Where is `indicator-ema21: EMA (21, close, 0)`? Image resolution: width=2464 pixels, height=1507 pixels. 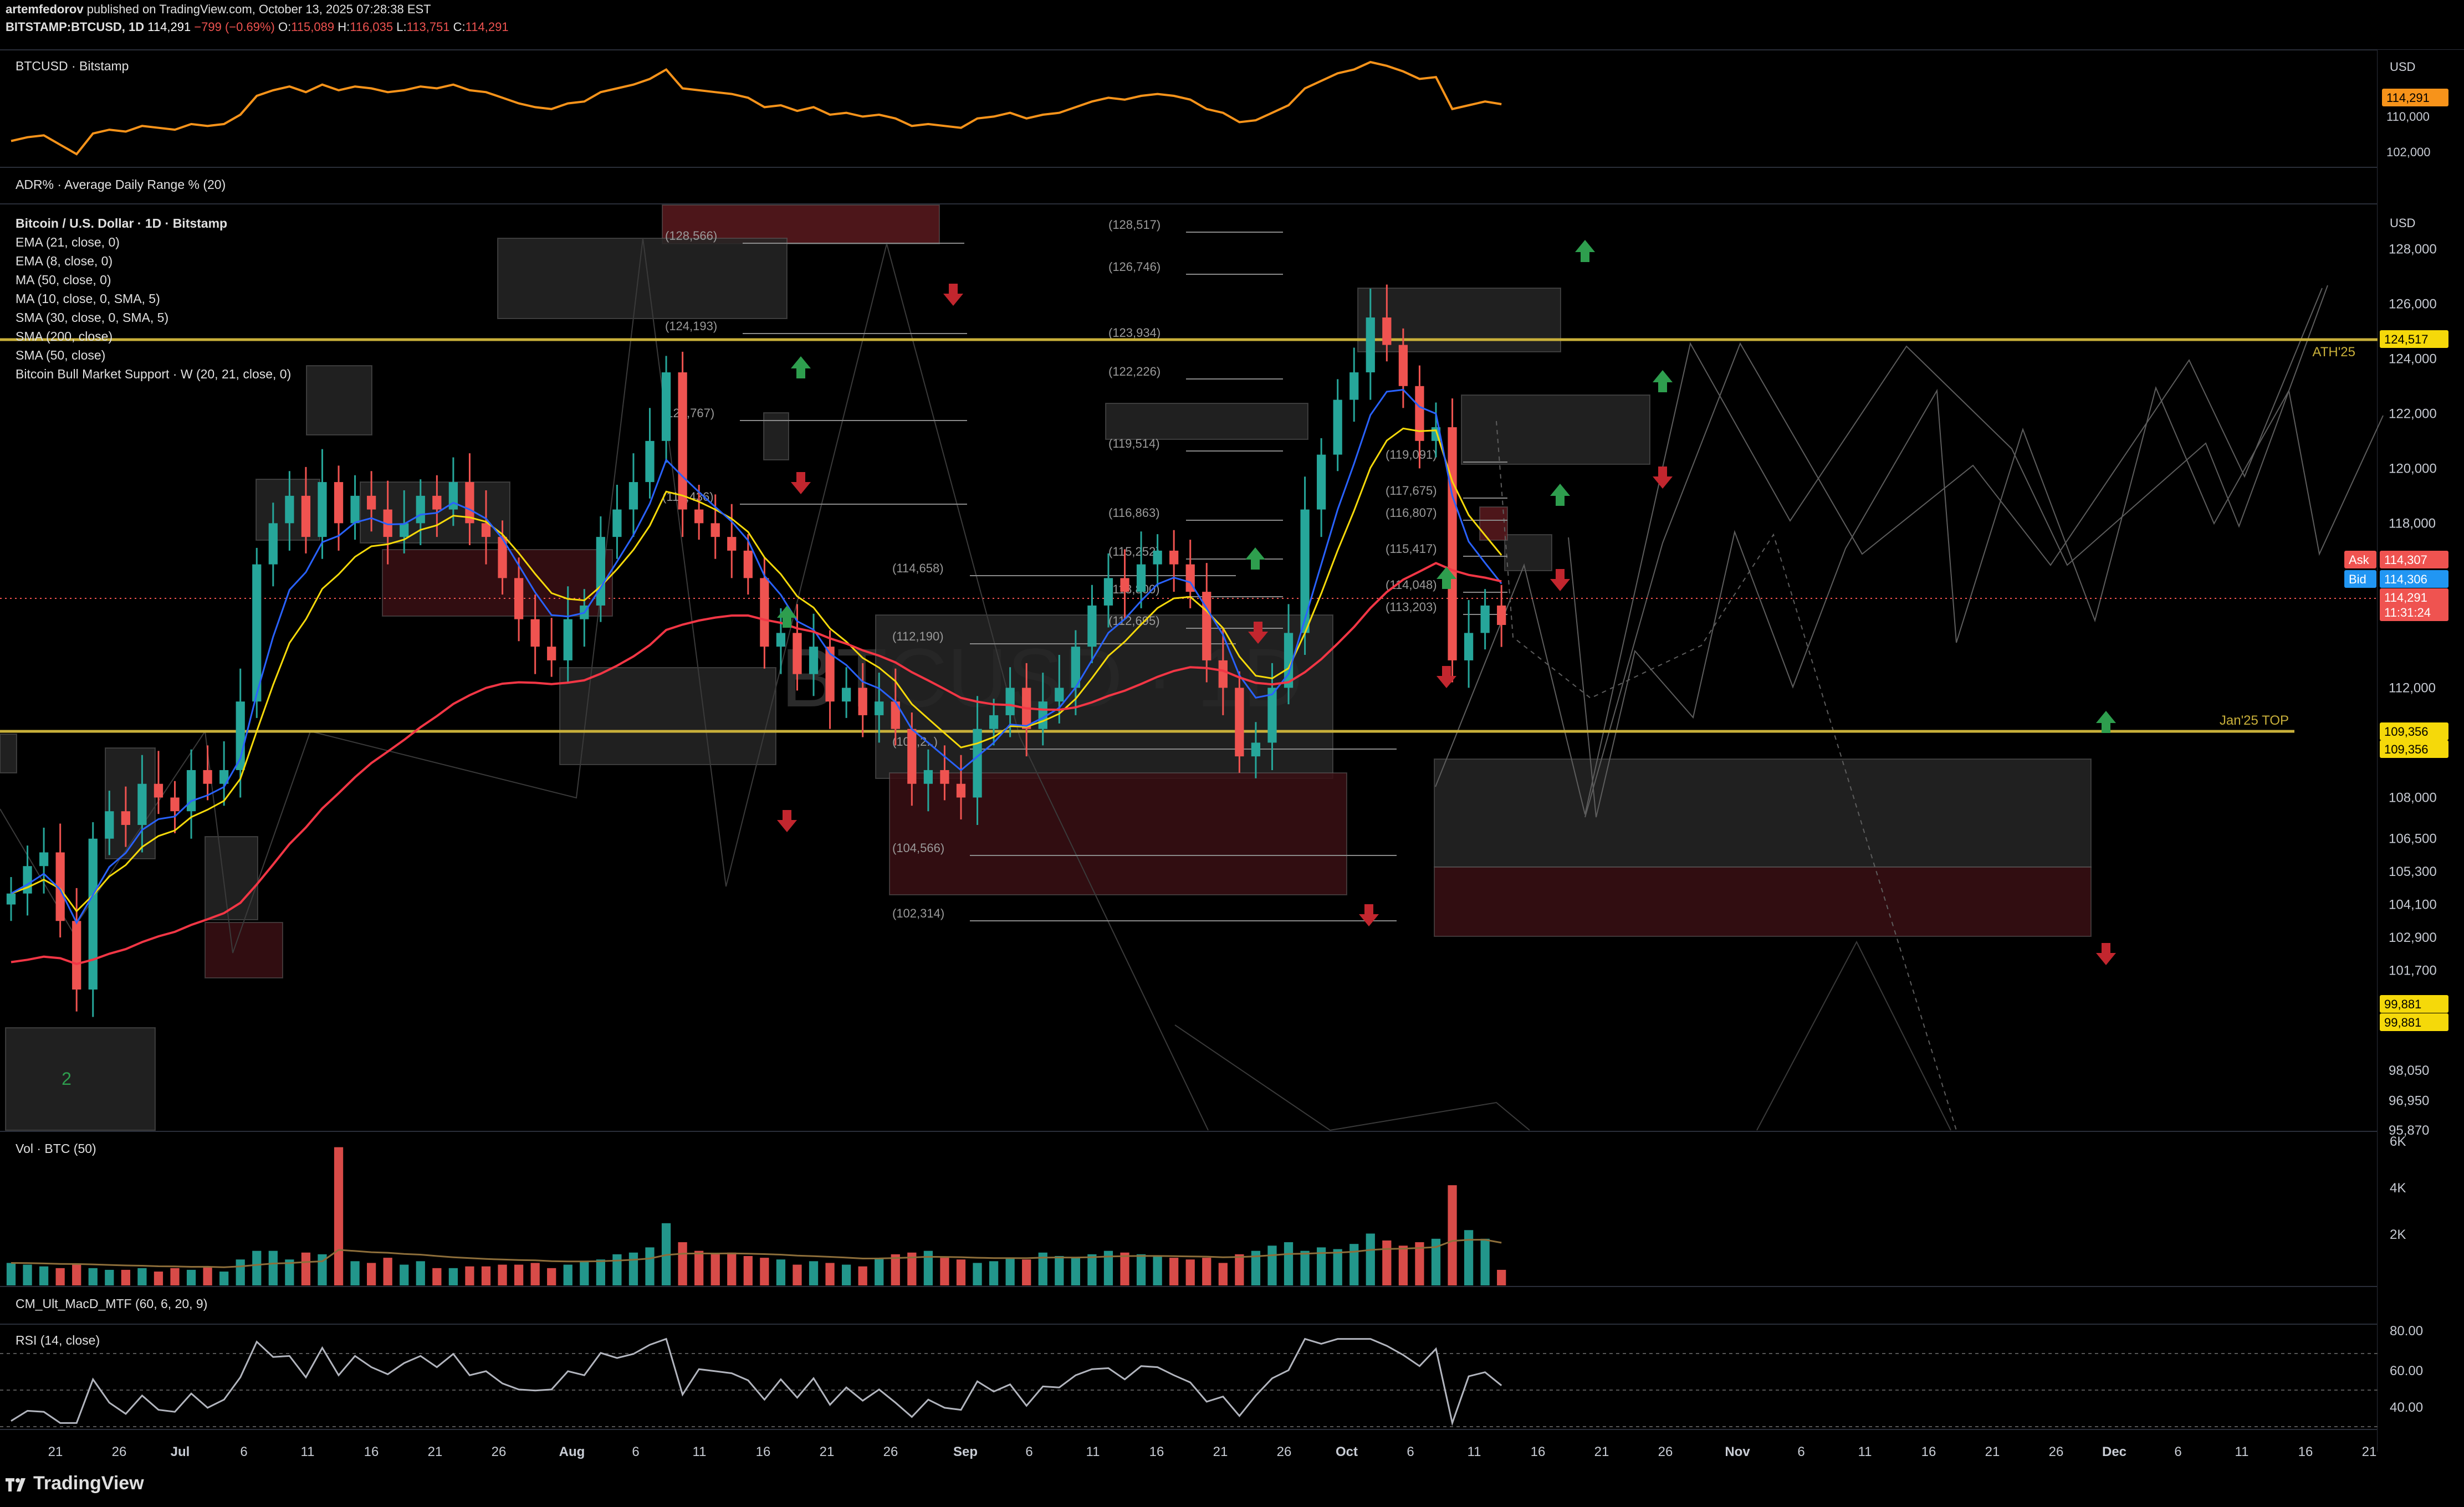 indicator-ema21: EMA (21, close, 0) is located at coordinates (68, 242).